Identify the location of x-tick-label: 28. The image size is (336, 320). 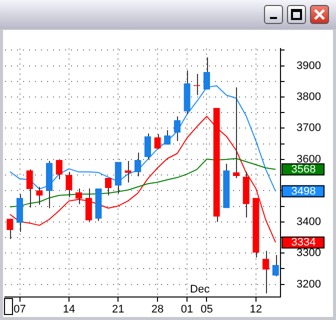
(157, 309).